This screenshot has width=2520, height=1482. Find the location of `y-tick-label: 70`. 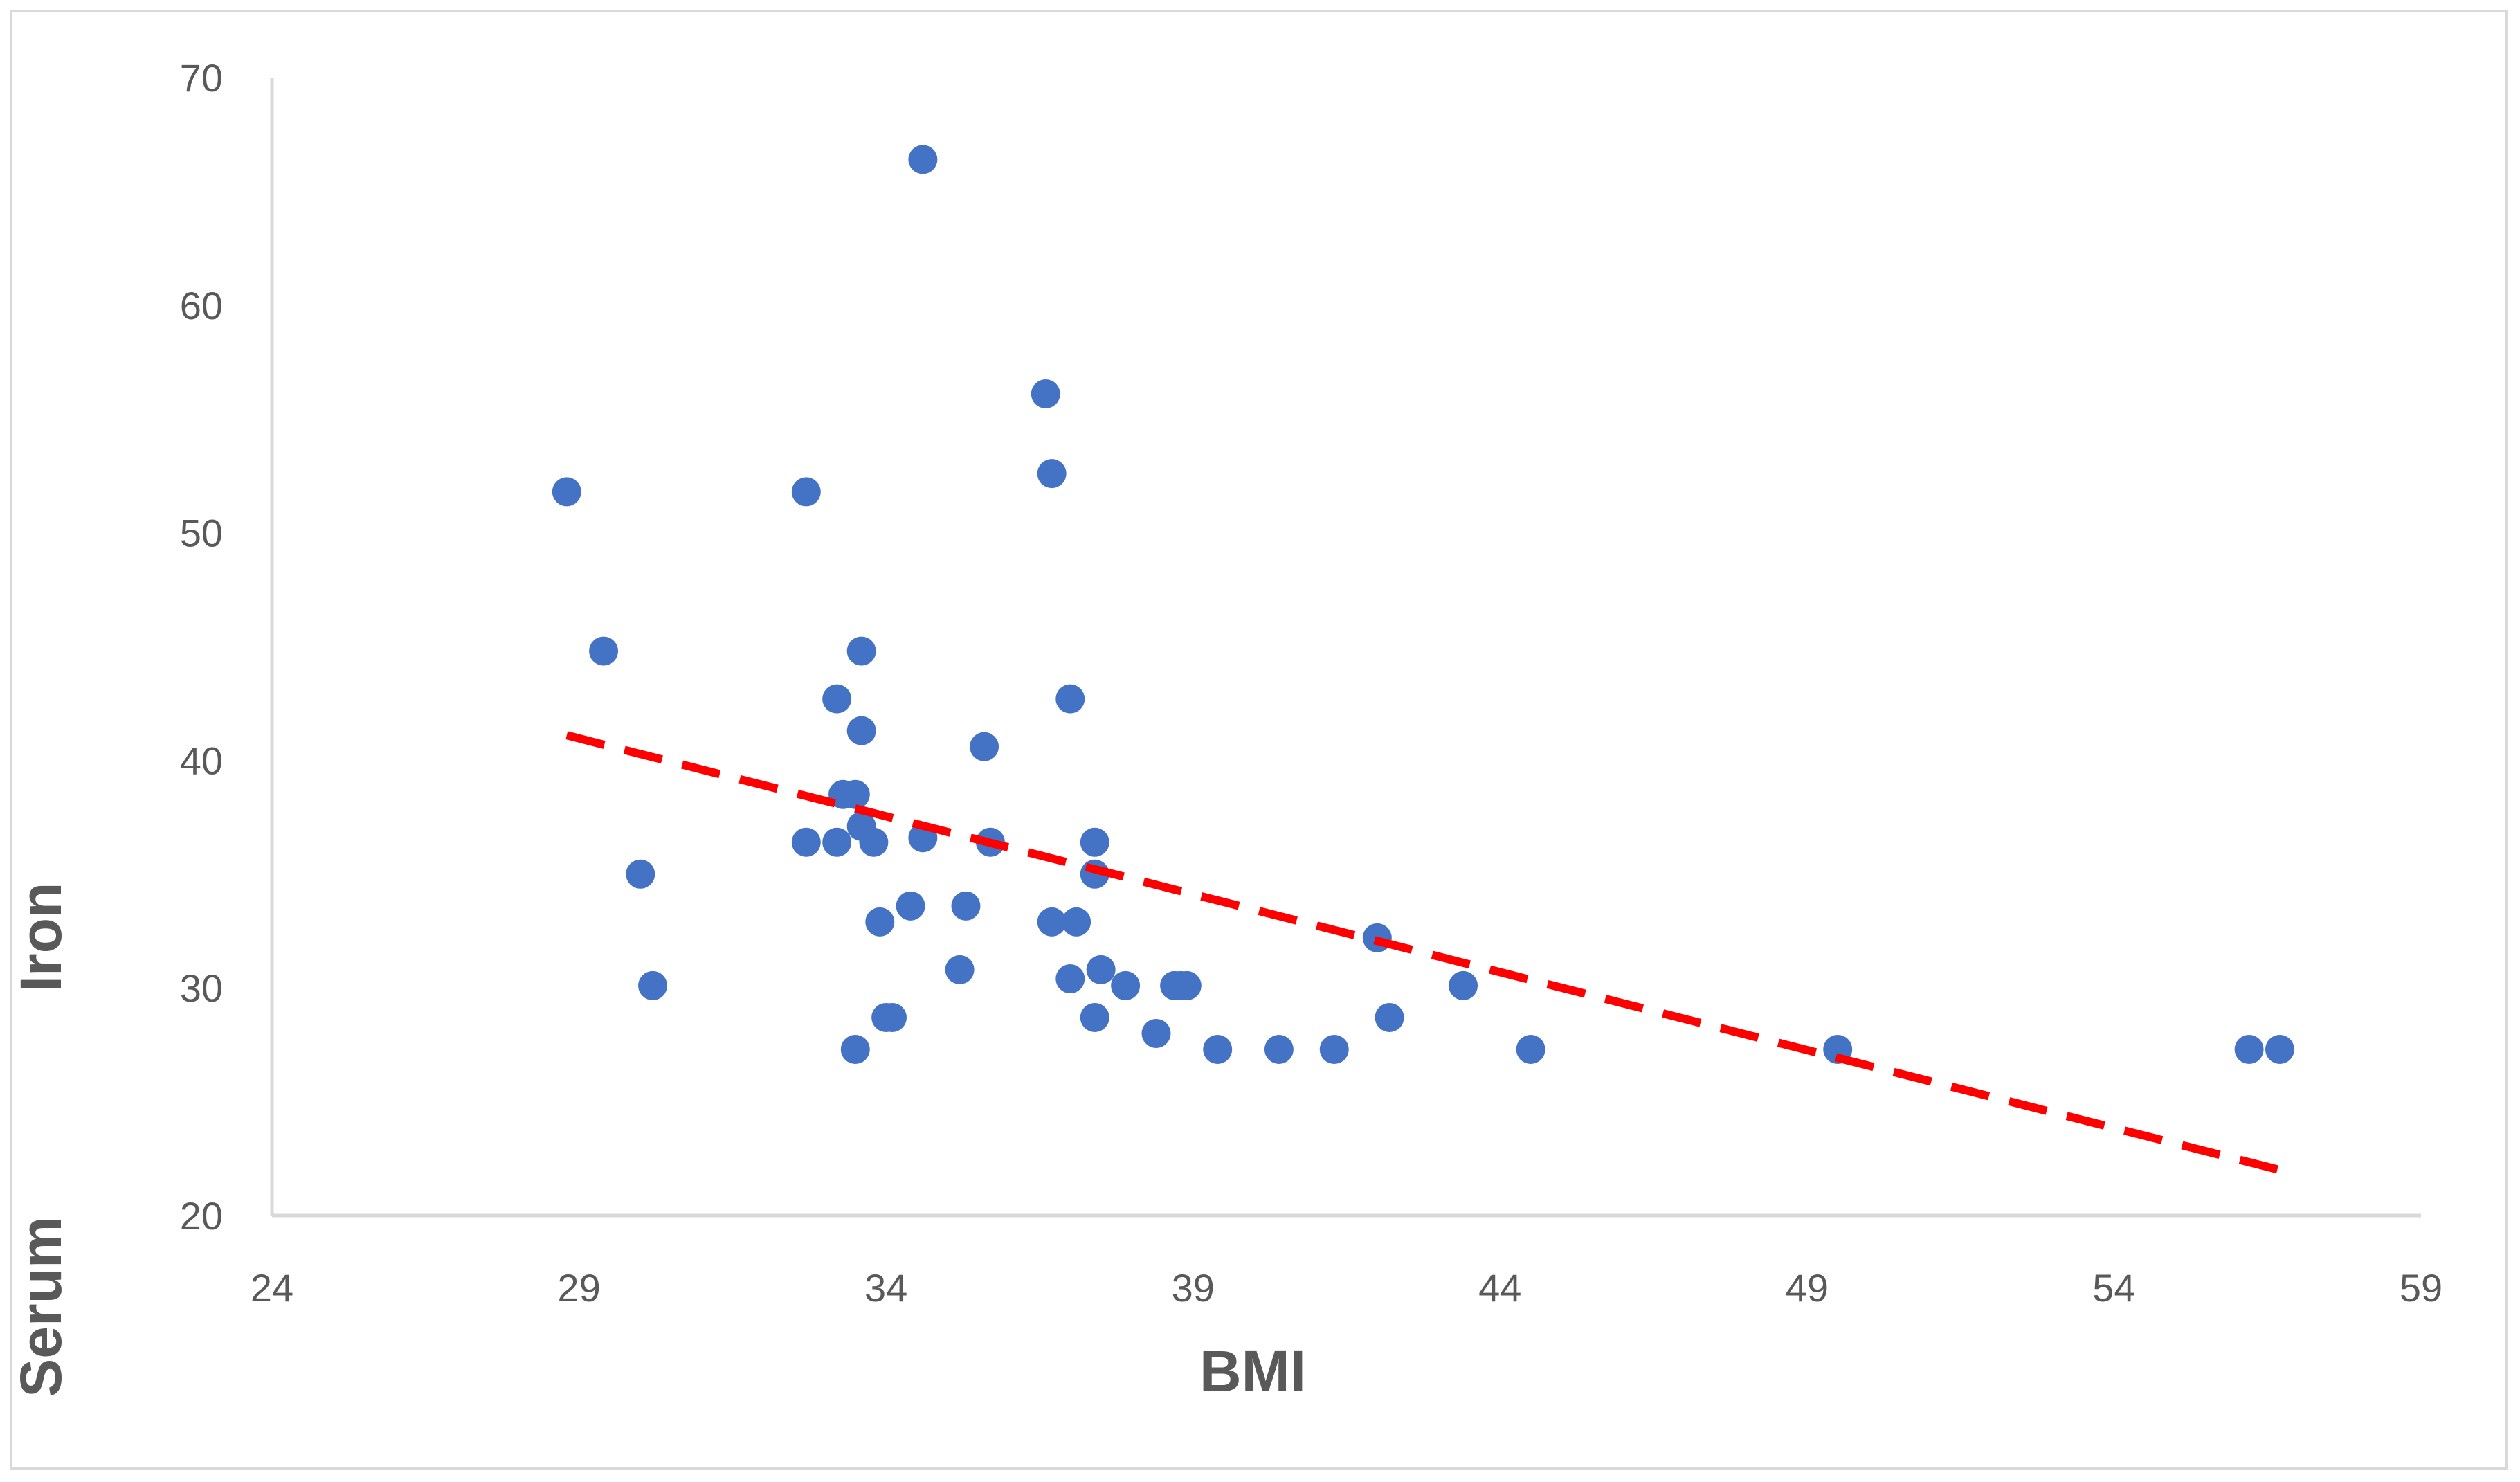

y-tick-label: 70 is located at coordinates (202, 78).